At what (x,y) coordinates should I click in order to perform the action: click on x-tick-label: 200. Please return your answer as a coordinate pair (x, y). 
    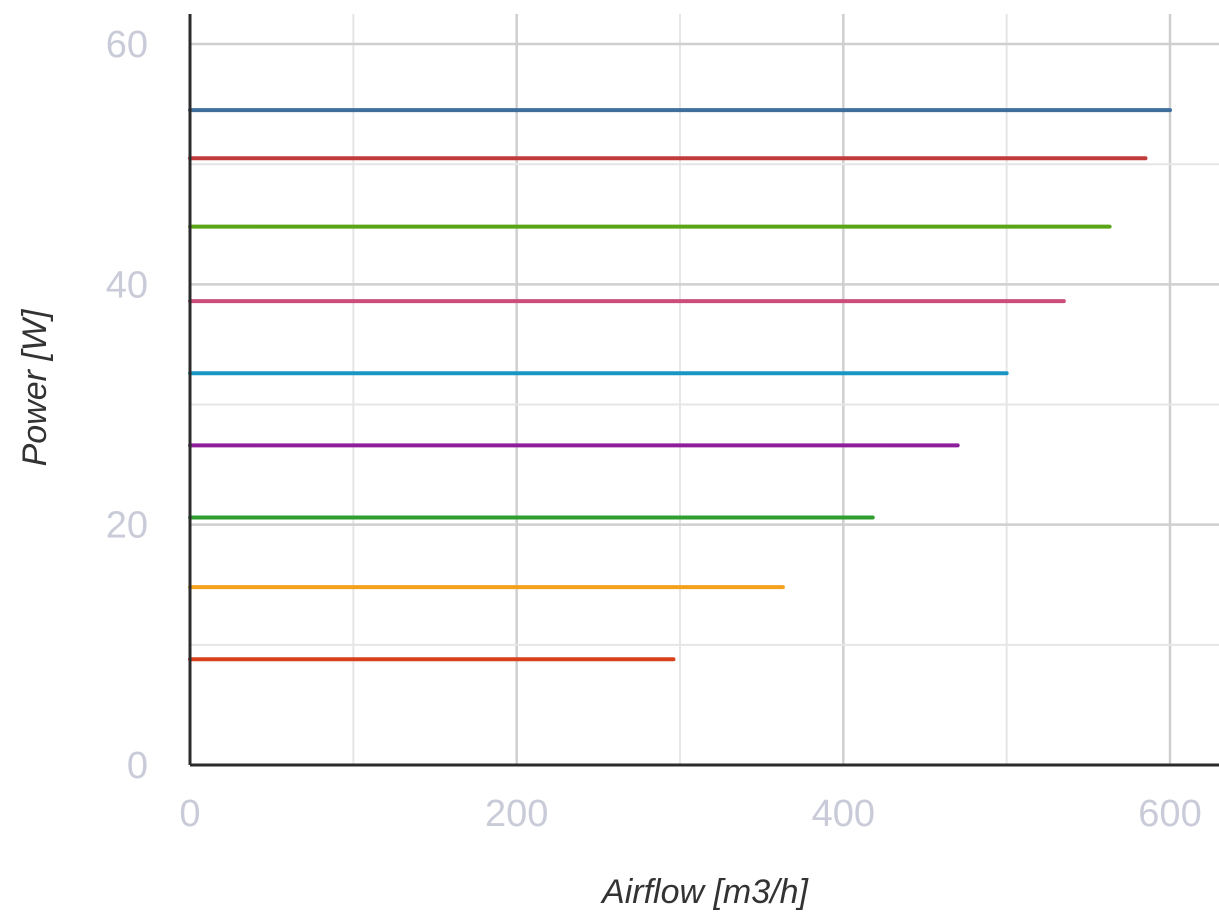
    Looking at the image, I should click on (516, 814).